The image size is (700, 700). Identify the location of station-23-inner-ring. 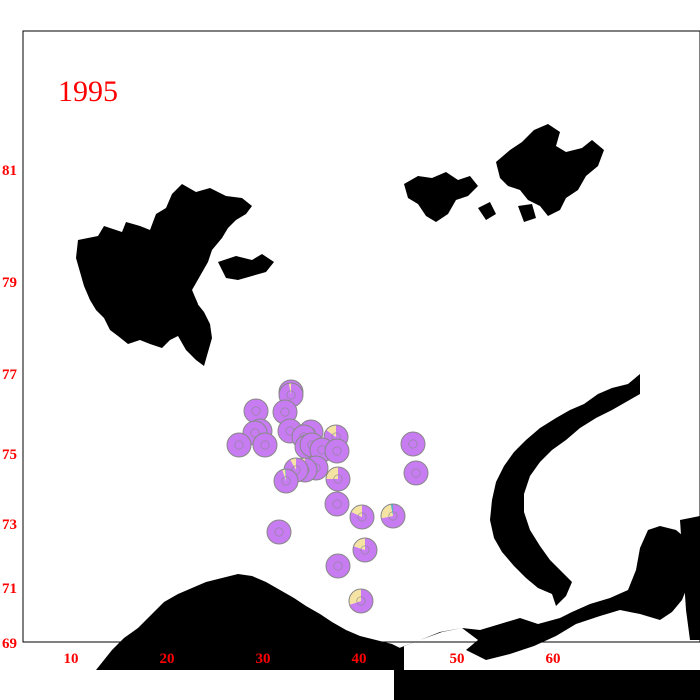
(286, 481).